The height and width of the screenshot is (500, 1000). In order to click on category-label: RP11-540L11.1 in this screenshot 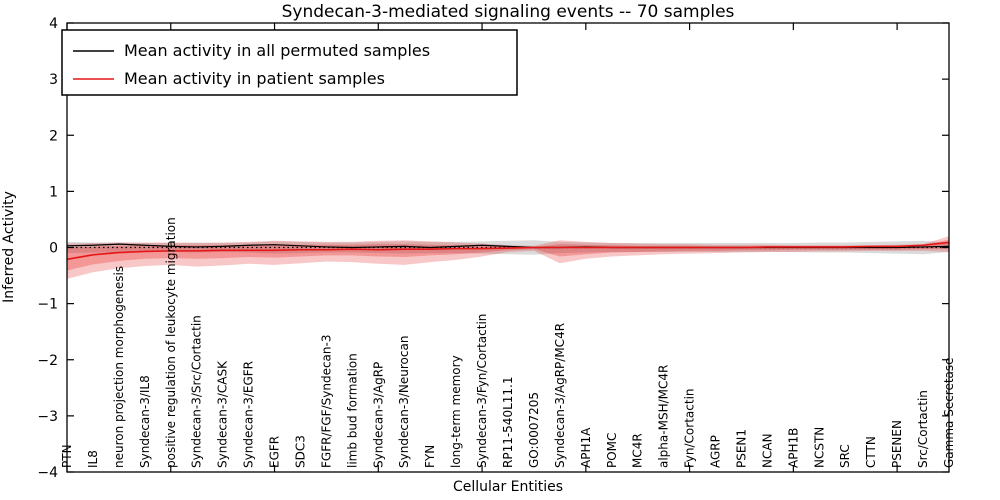, I will do `click(508, 422)`.